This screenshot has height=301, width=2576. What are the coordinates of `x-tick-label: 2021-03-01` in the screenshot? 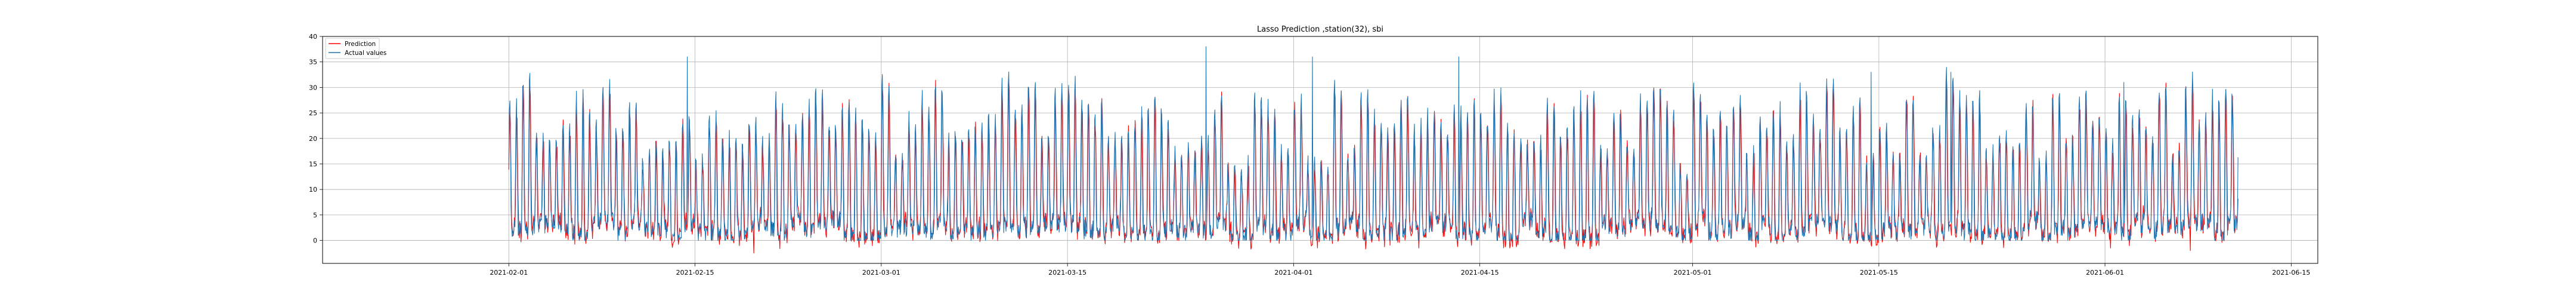 It's located at (881, 273).